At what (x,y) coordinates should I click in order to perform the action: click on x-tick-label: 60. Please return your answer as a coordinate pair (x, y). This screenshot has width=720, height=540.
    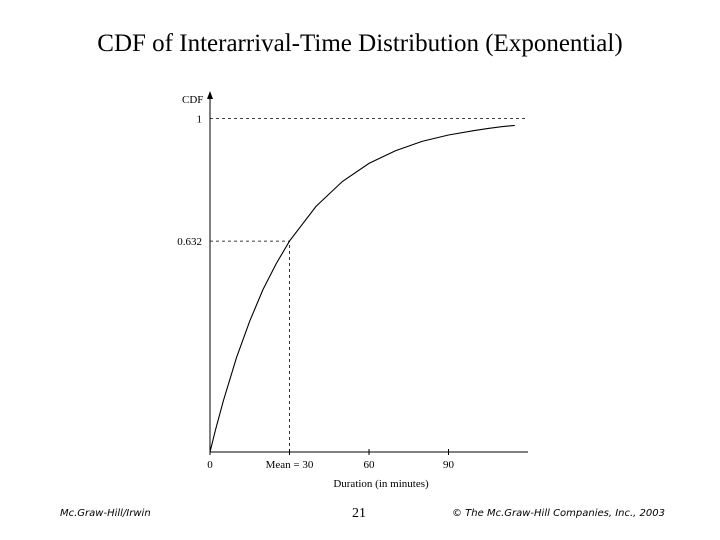
    Looking at the image, I should click on (370, 465).